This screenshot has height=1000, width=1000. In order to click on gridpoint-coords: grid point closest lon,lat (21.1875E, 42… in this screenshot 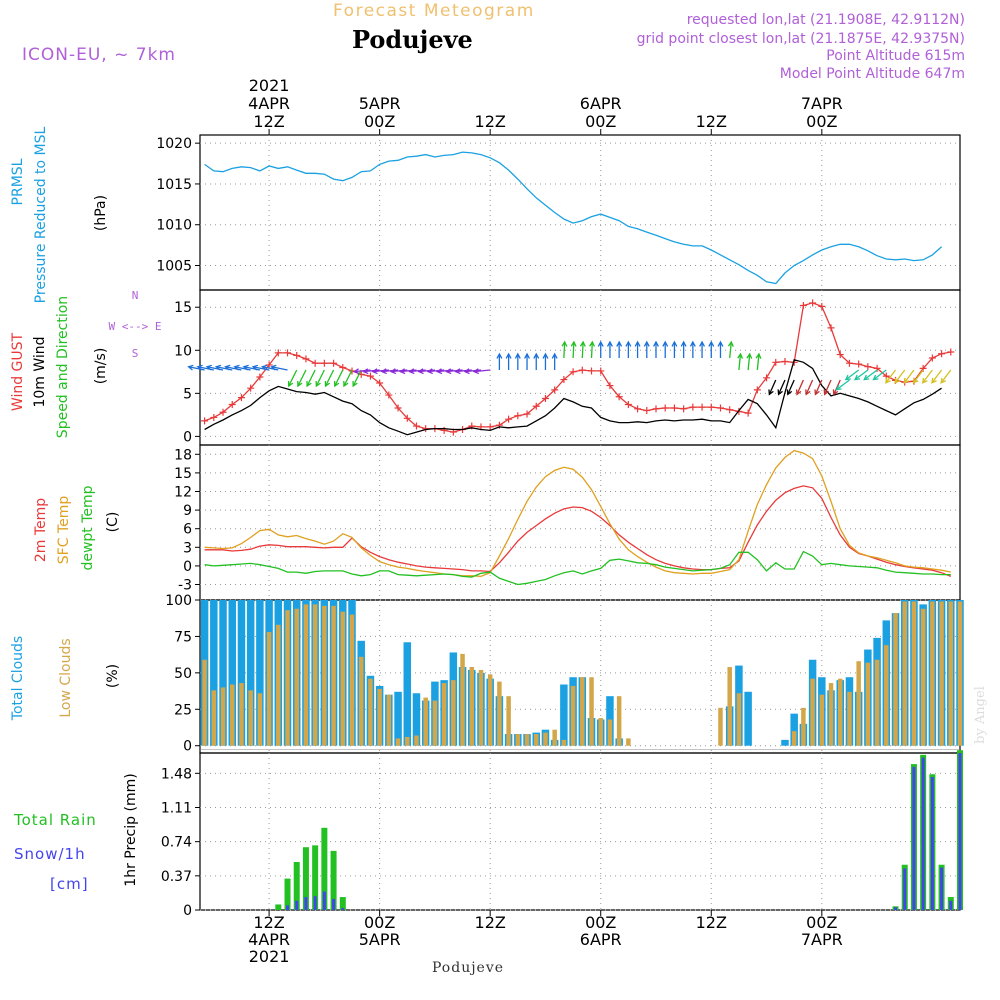, I will do `click(801, 39)`.